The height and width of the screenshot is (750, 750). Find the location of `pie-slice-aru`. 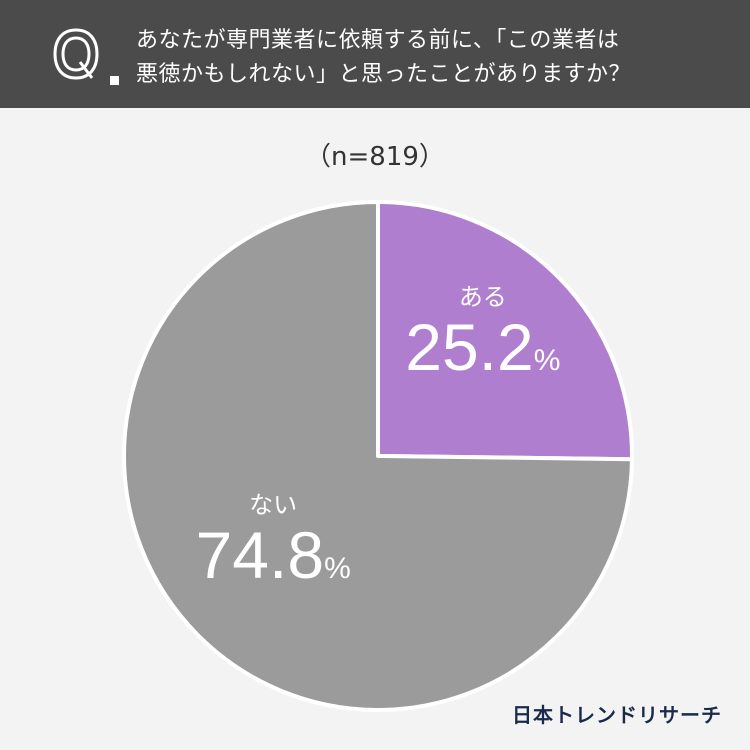

pie-slice-aru is located at coordinates (505, 331).